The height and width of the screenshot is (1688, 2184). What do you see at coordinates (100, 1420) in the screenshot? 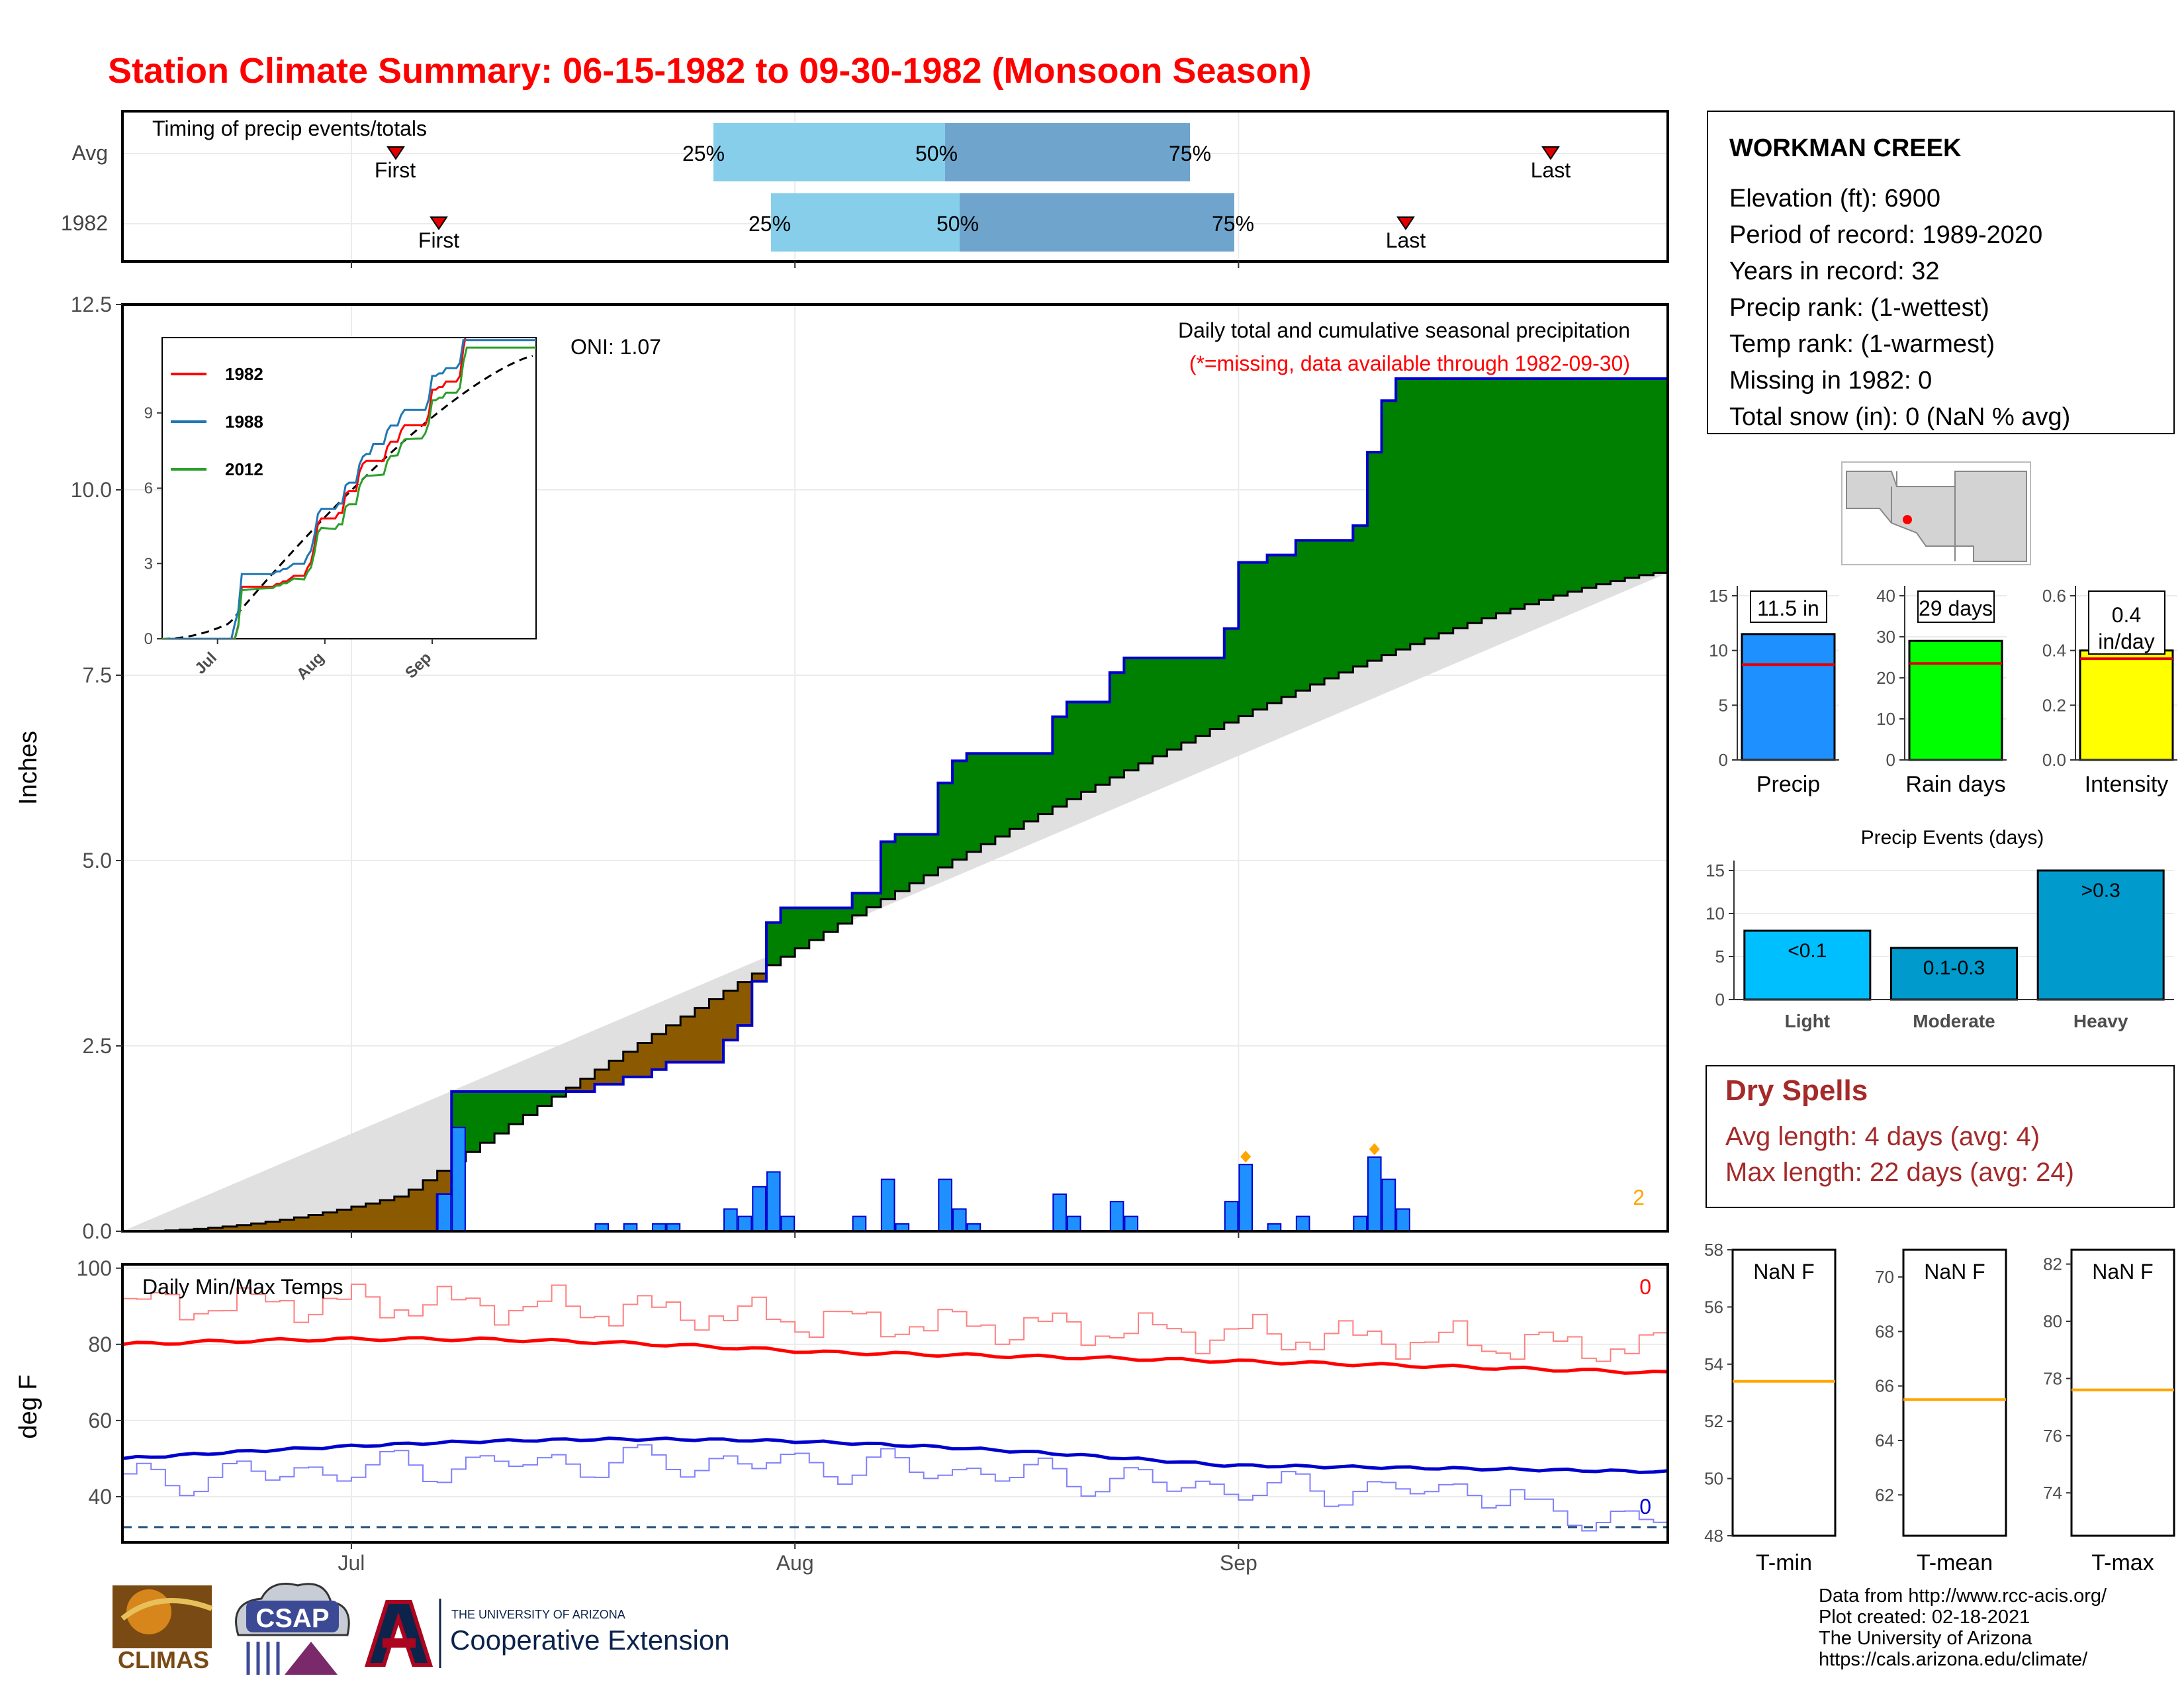
I see `temp-ytick-label: 60` at bounding box center [100, 1420].